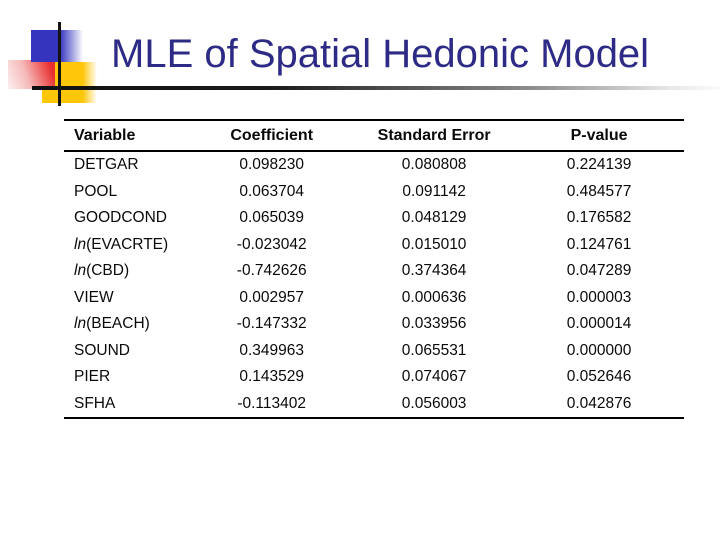  I want to click on table-row: ln(EVACRTE) -0.023042 0.015010 0.124761, so click(374, 245).